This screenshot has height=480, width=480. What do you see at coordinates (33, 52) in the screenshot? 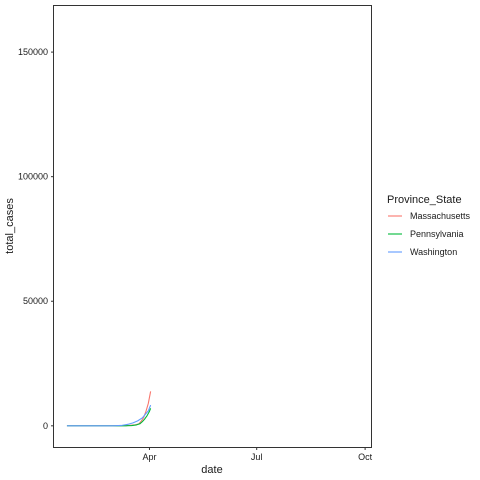
I see `y-tick-label: 150000` at bounding box center [33, 52].